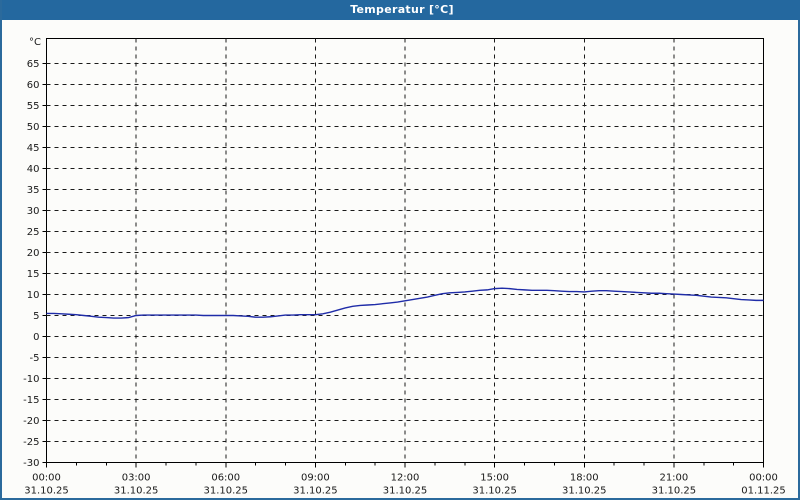  Describe the element at coordinates (31, 442) in the screenshot. I see `y-axis-tick-label: -25` at that location.